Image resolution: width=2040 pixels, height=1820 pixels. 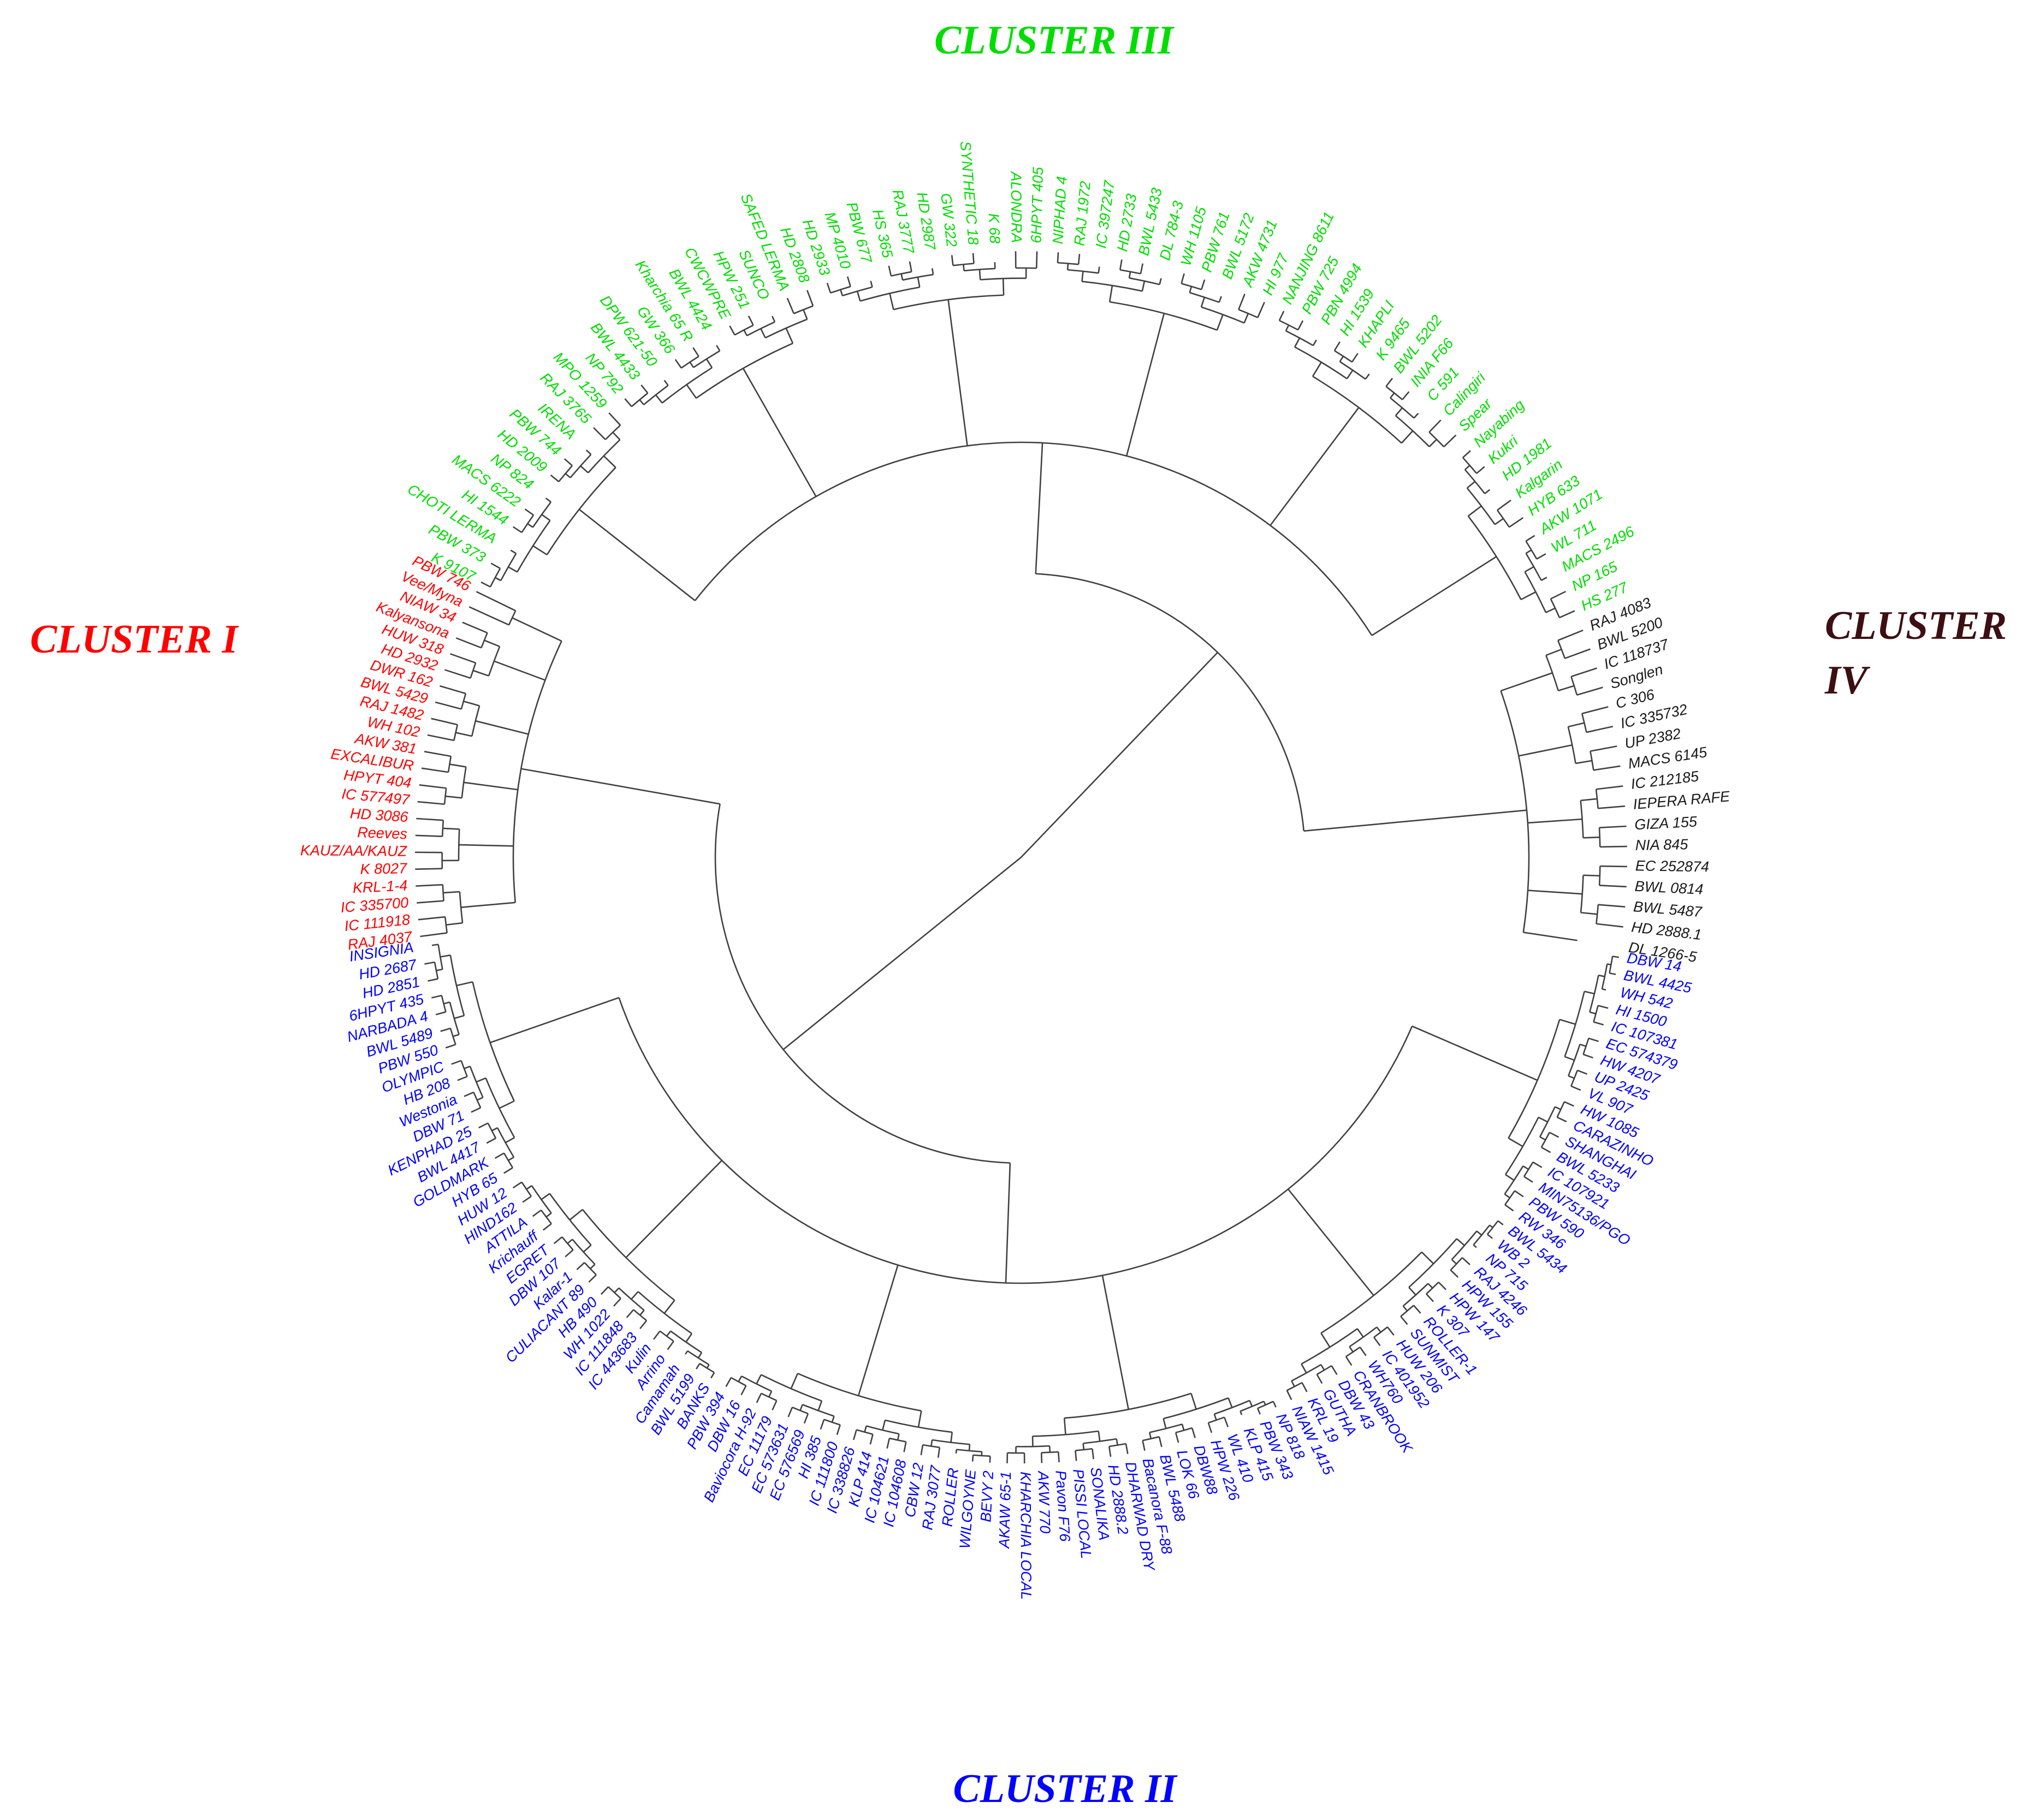 What do you see at coordinates (1025, 1536) in the screenshot?
I see `leaf-label: KHARCHIA LOCAL` at bounding box center [1025, 1536].